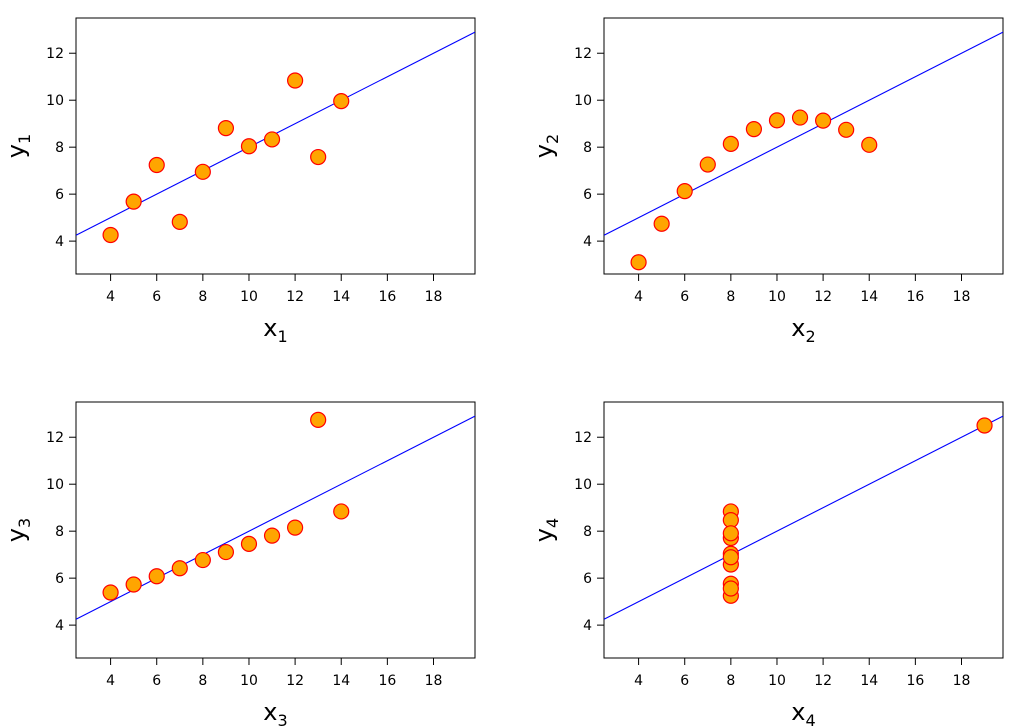 Image resolution: width=1024 pixels, height=726 pixels. What do you see at coordinates (546, 530) in the screenshot?
I see `y-axis-label: y4` at bounding box center [546, 530].